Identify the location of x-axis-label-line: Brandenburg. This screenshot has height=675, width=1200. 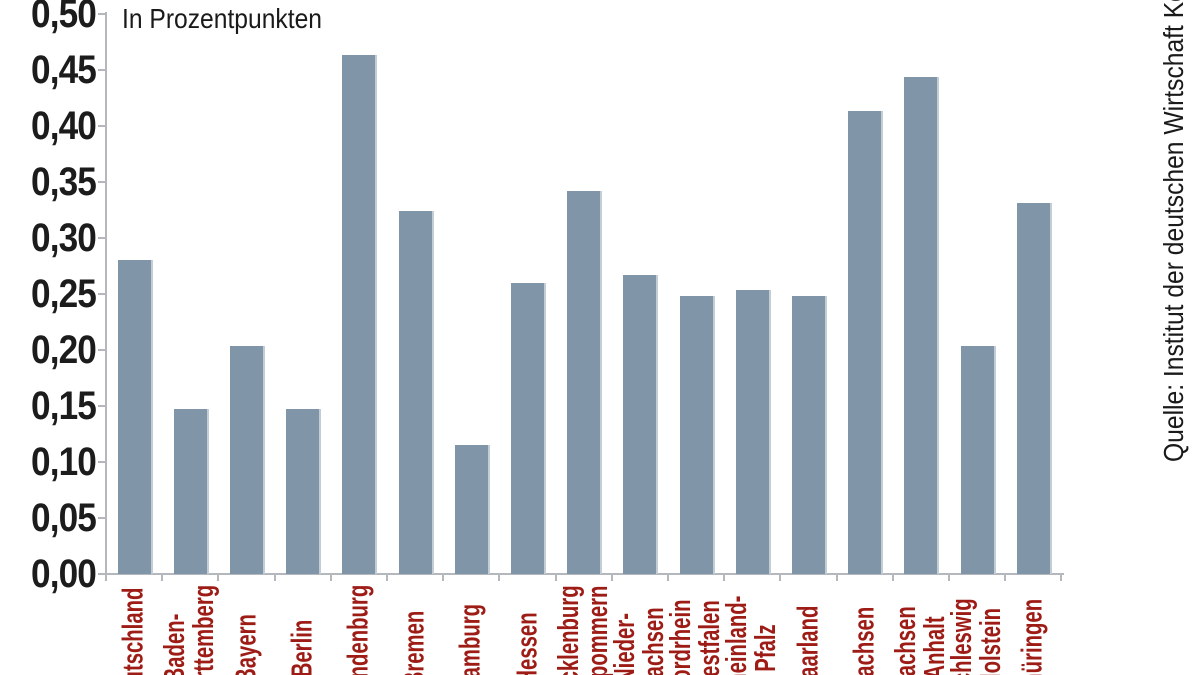
(358, 629).